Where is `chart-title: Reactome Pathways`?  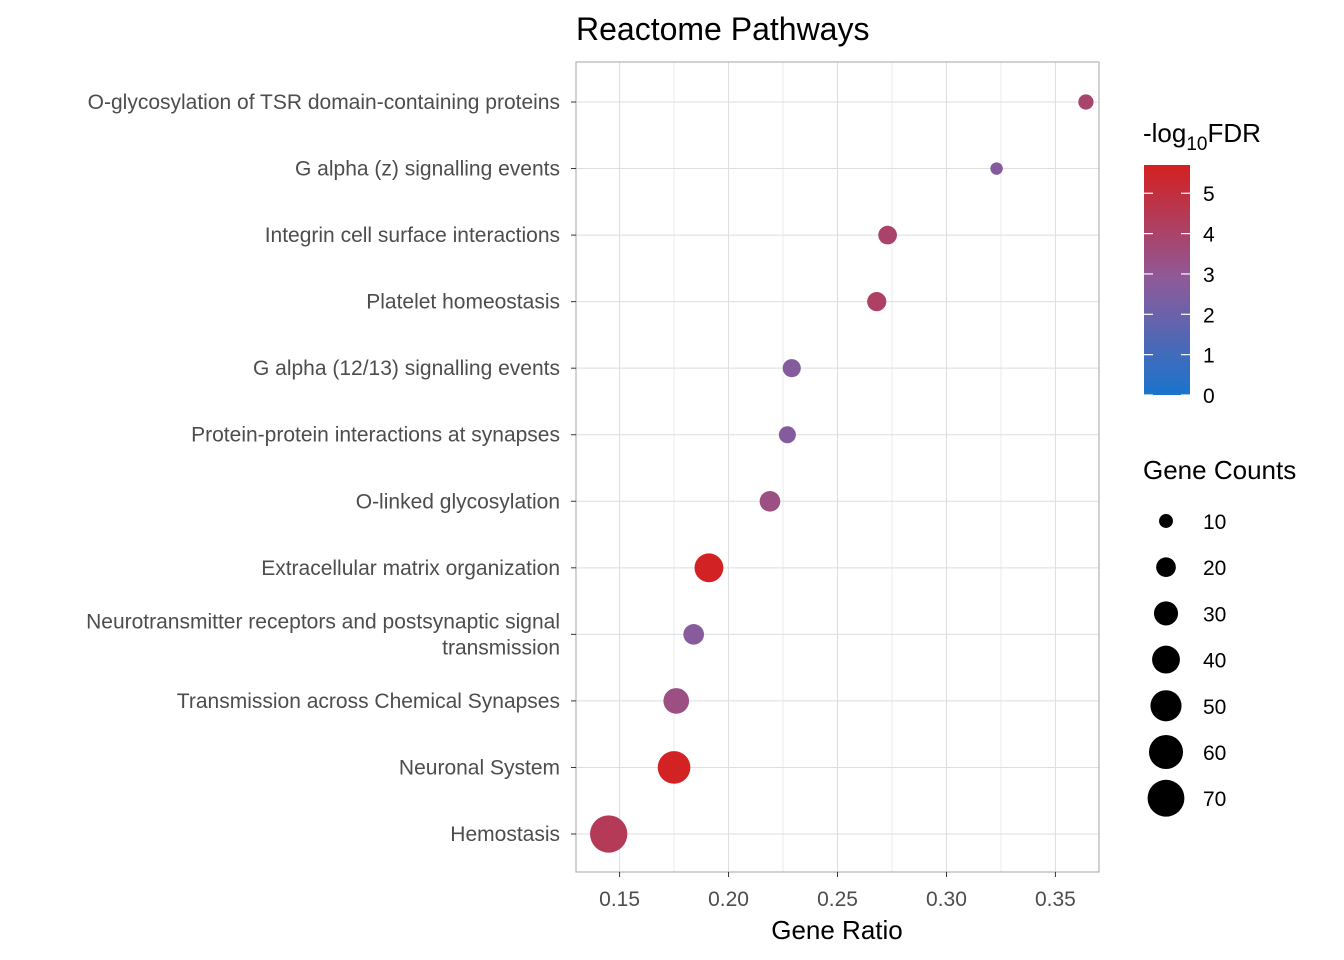 chart-title: Reactome Pathways is located at coordinates (722, 29).